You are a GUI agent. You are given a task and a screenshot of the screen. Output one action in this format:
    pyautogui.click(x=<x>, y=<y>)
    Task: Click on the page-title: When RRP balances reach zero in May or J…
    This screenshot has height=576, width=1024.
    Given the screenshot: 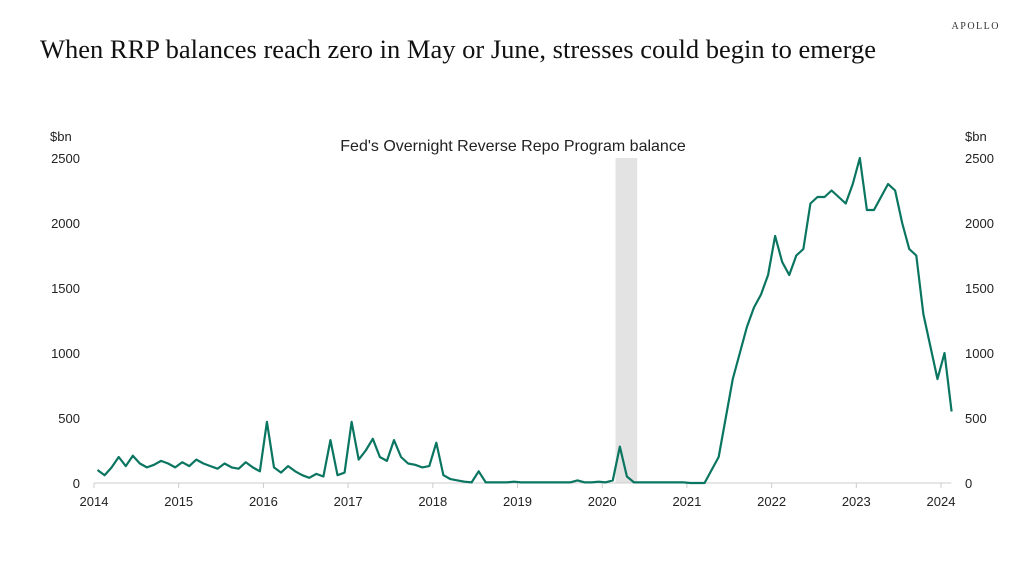 What is the action you would take?
    pyautogui.click(x=458, y=49)
    